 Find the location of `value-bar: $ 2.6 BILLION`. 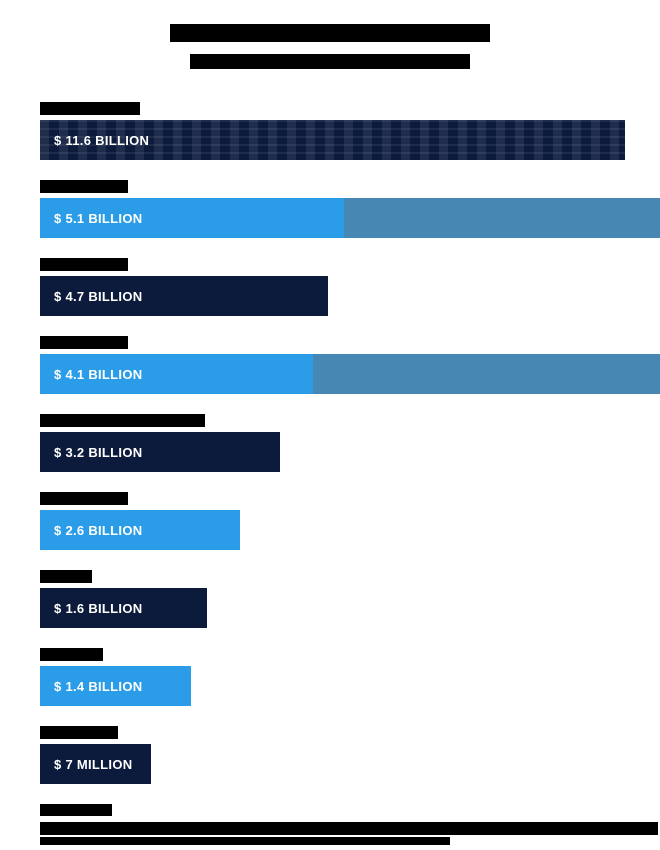

value-bar: $ 2.6 BILLION is located at coordinates (140, 530).